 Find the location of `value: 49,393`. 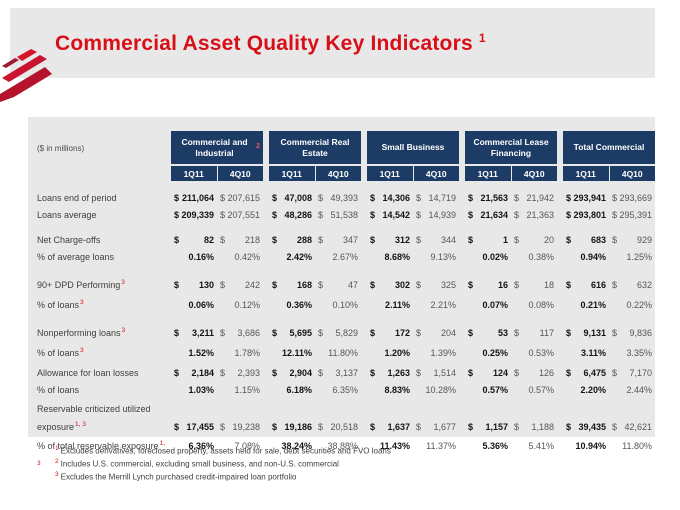

value: 49,393 is located at coordinates (344, 198).